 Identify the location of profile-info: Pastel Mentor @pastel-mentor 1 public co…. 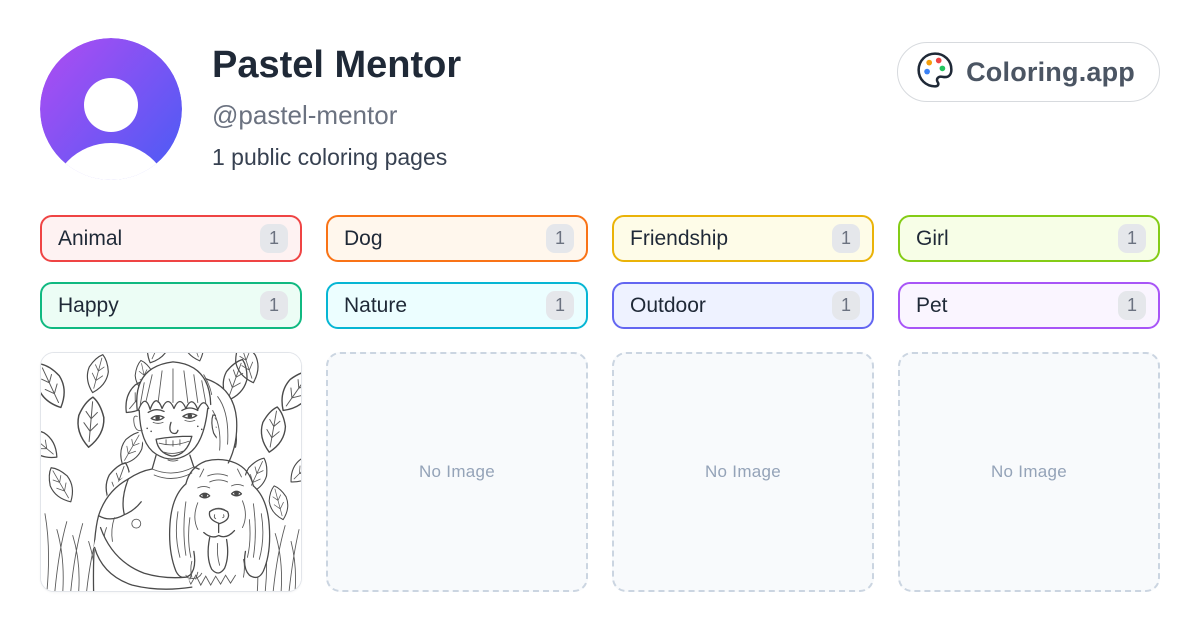
(336, 107).